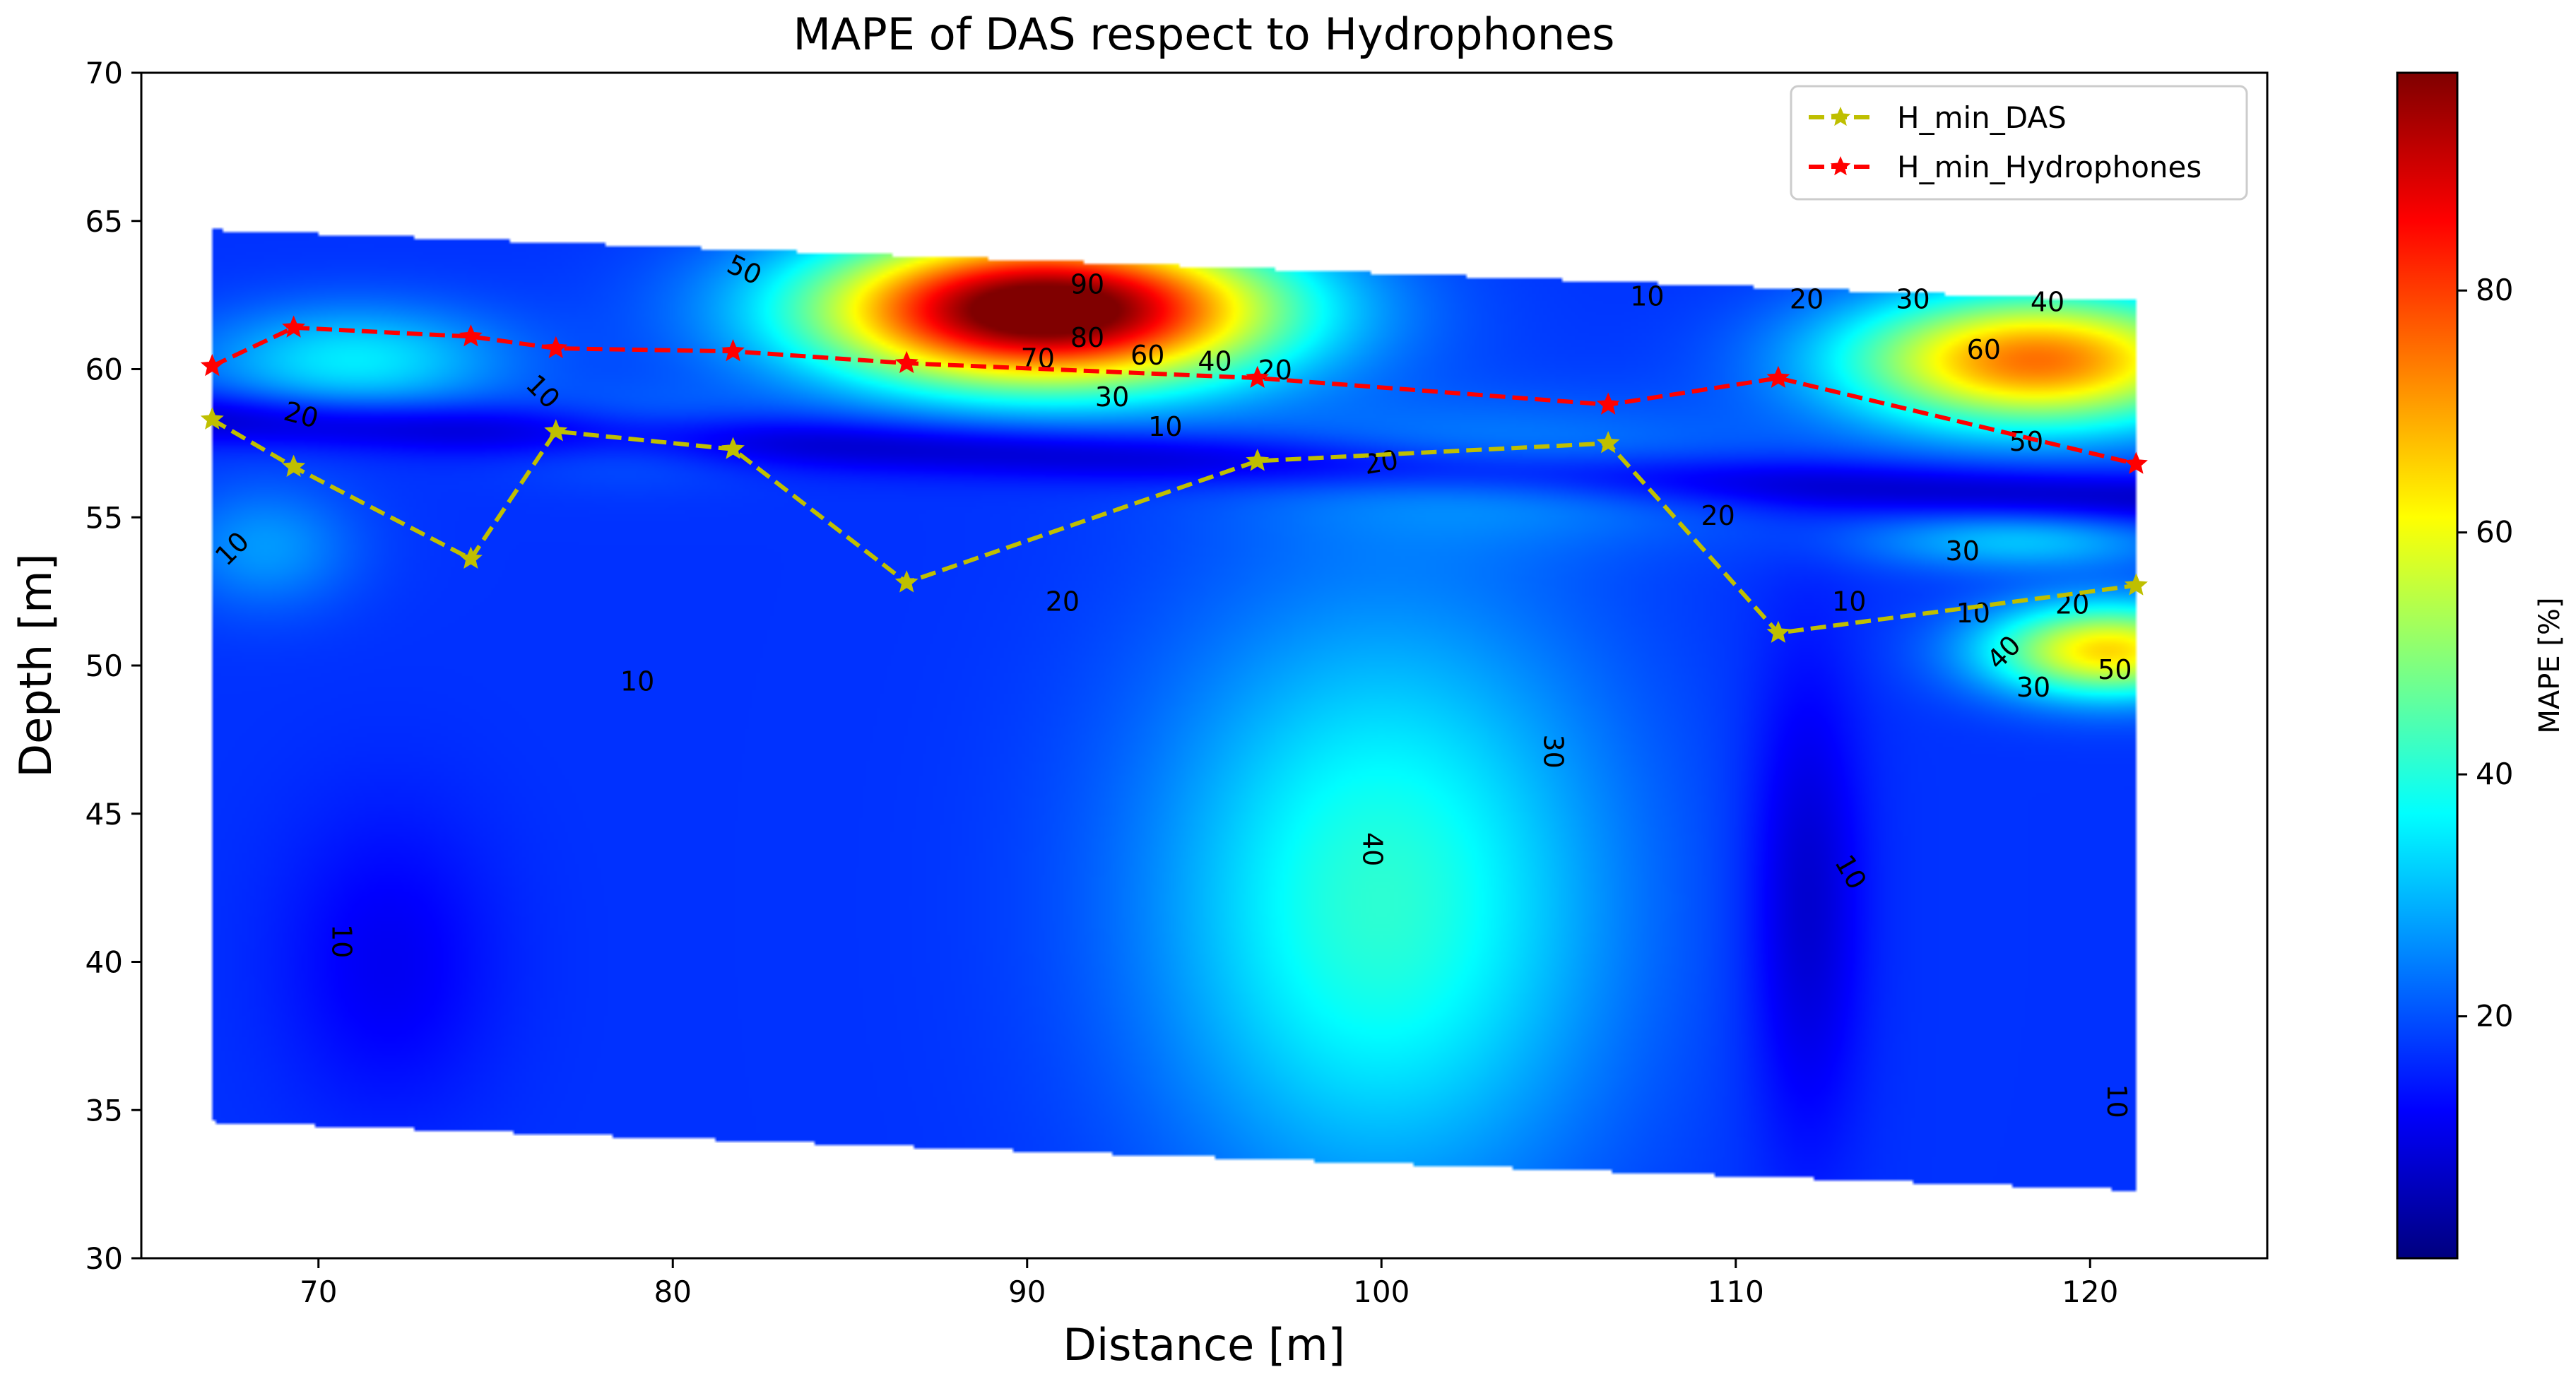 The image size is (2576, 1384). I want to click on legend: H_min_DAS H_min_Hydrophones, so click(2019, 143).